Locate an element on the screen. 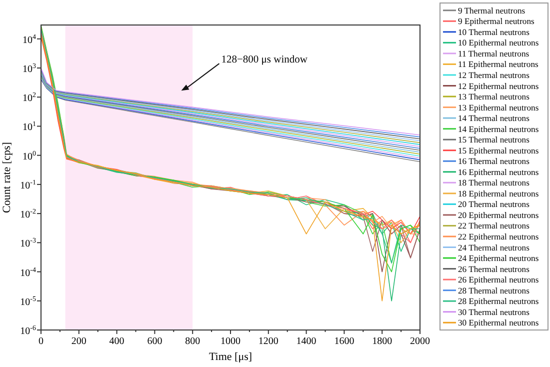 Image resolution: width=550 pixels, height=367 pixels. legend-label: 10 Thermal neutrons is located at coordinates (494, 31).